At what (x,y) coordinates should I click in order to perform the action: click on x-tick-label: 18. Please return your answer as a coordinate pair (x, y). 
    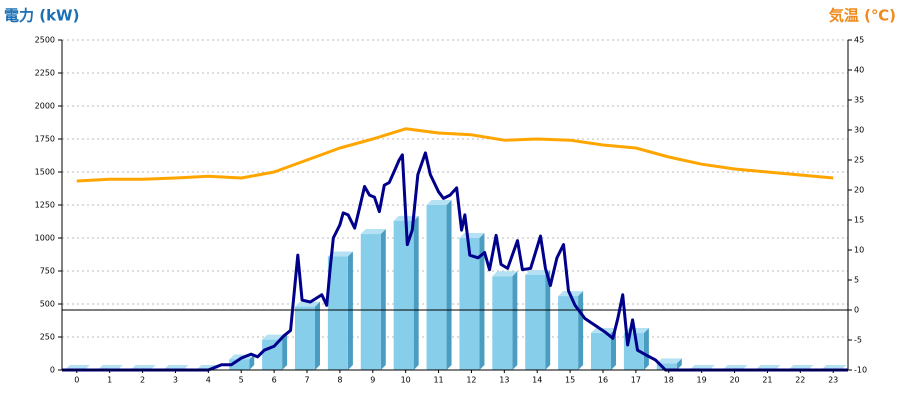
    Looking at the image, I should click on (669, 380).